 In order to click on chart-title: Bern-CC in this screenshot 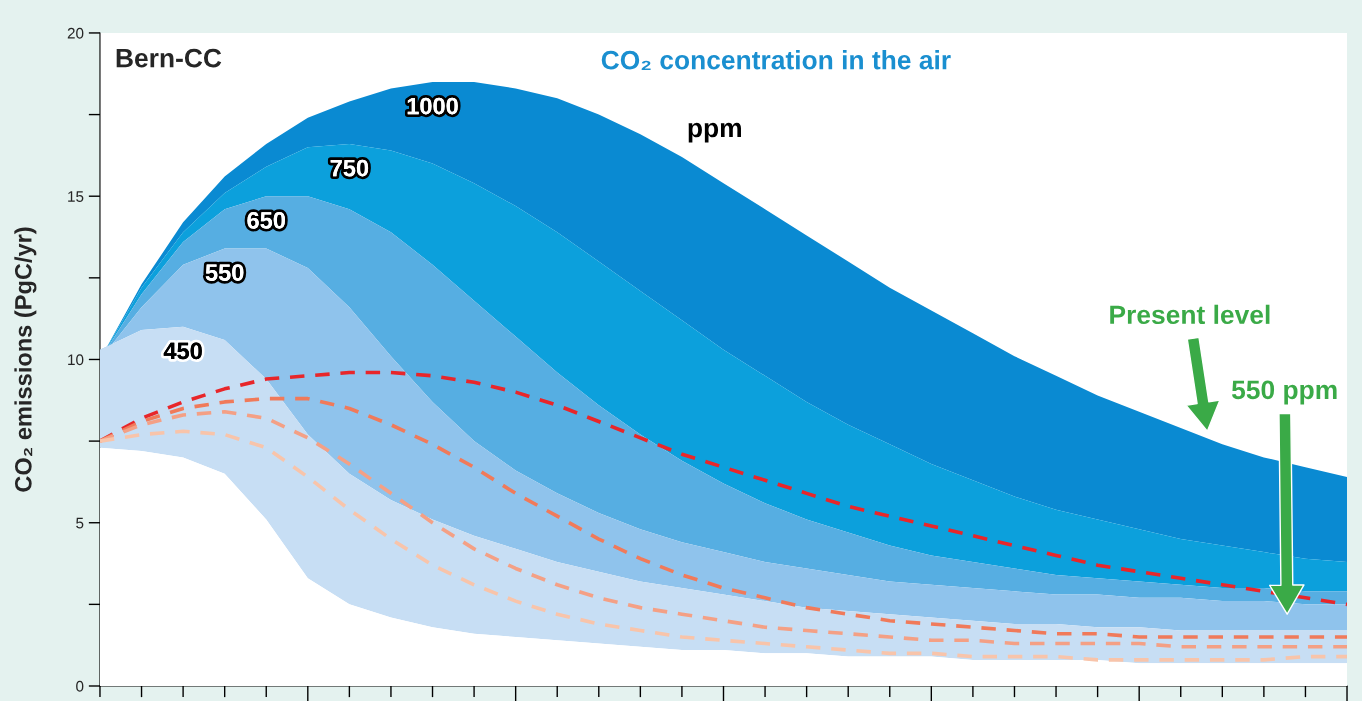, I will do `click(169, 58)`.